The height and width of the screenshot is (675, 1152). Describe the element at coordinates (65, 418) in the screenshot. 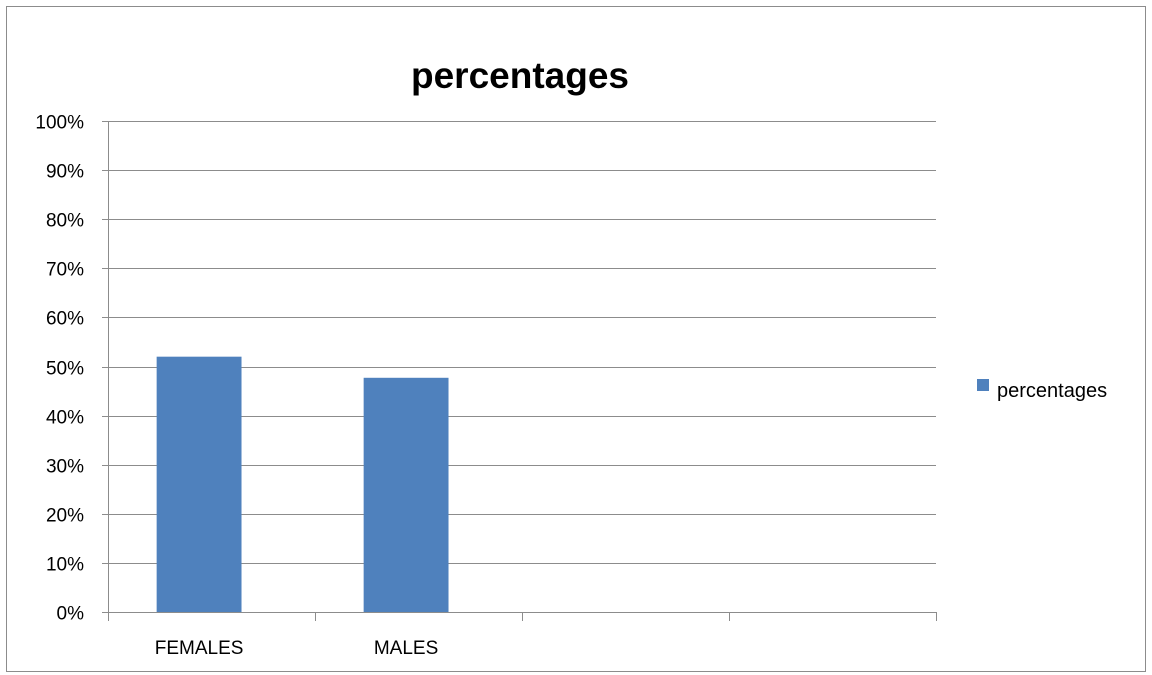

I see `y-tick-label: 40%` at that location.